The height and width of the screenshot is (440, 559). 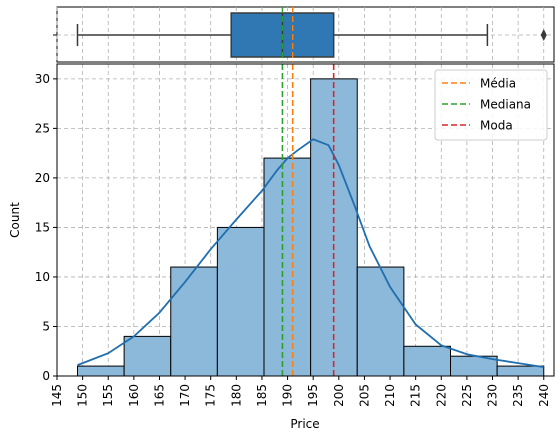 I want to click on legend: Média Mediana Moda, so click(x=491, y=105).